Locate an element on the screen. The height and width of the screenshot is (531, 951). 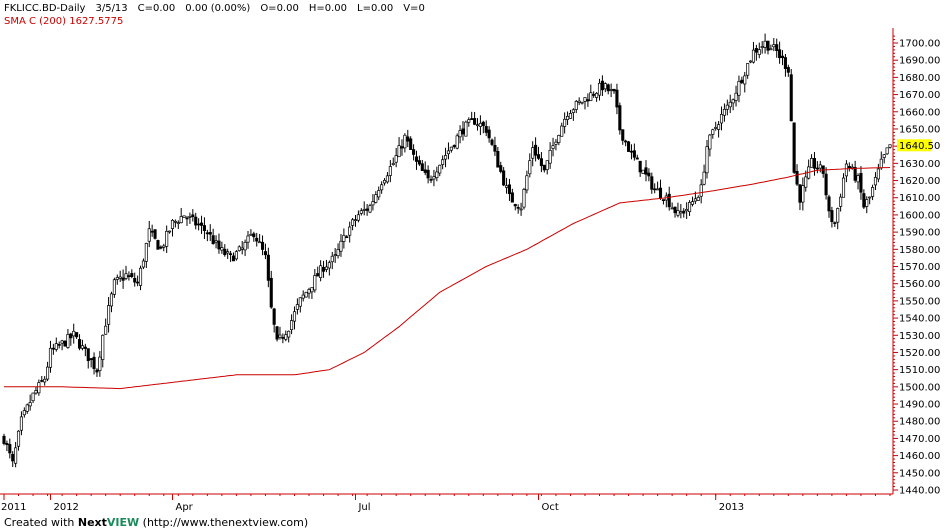
x-tick-label: 2013 is located at coordinates (731, 507).